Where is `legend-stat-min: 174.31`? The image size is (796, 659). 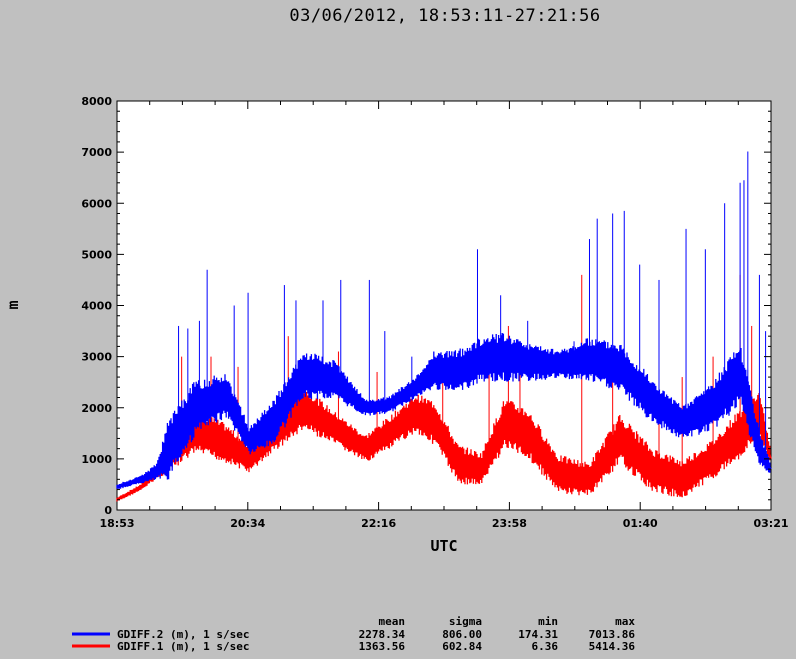 legend-stat-min: 174.31 is located at coordinates (538, 634).